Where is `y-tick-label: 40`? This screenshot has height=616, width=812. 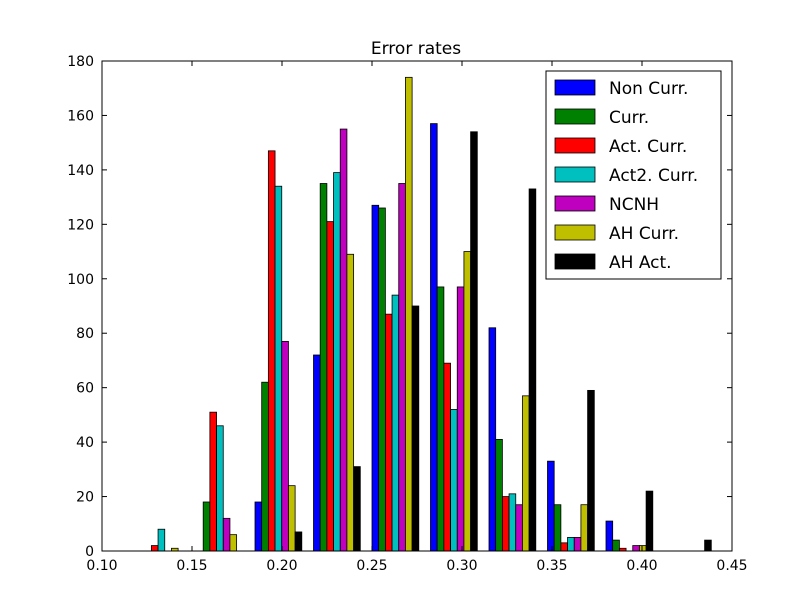 y-tick-label: 40 is located at coordinates (85, 443).